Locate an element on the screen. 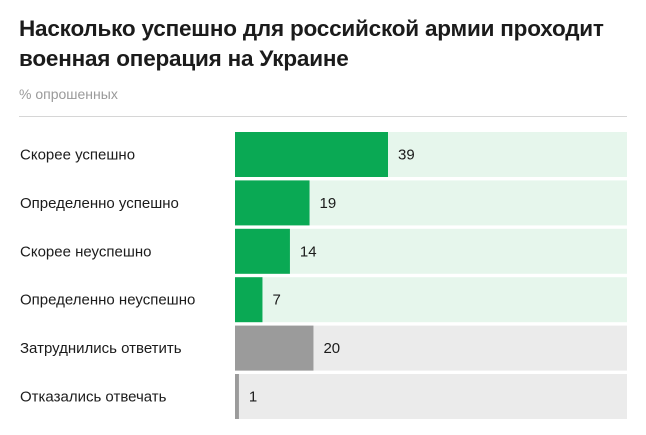 The width and height of the screenshot is (646, 435). category-label: Затруднились ответить is located at coordinates (101, 348).